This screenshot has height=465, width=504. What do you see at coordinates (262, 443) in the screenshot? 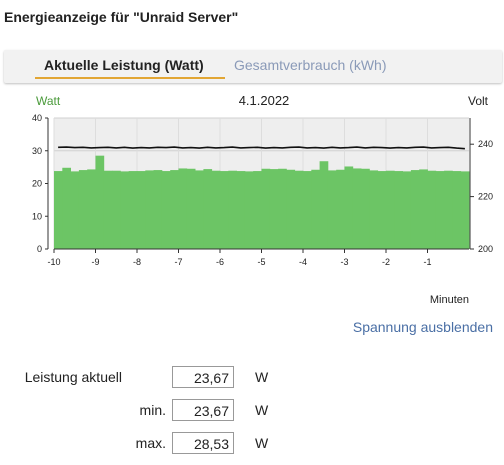
I see `stat-unit-max: W` at bounding box center [262, 443].